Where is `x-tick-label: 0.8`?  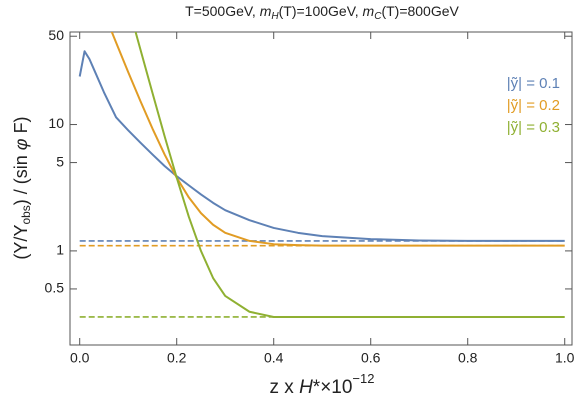
x-tick-label: 0.8 is located at coordinates (468, 358).